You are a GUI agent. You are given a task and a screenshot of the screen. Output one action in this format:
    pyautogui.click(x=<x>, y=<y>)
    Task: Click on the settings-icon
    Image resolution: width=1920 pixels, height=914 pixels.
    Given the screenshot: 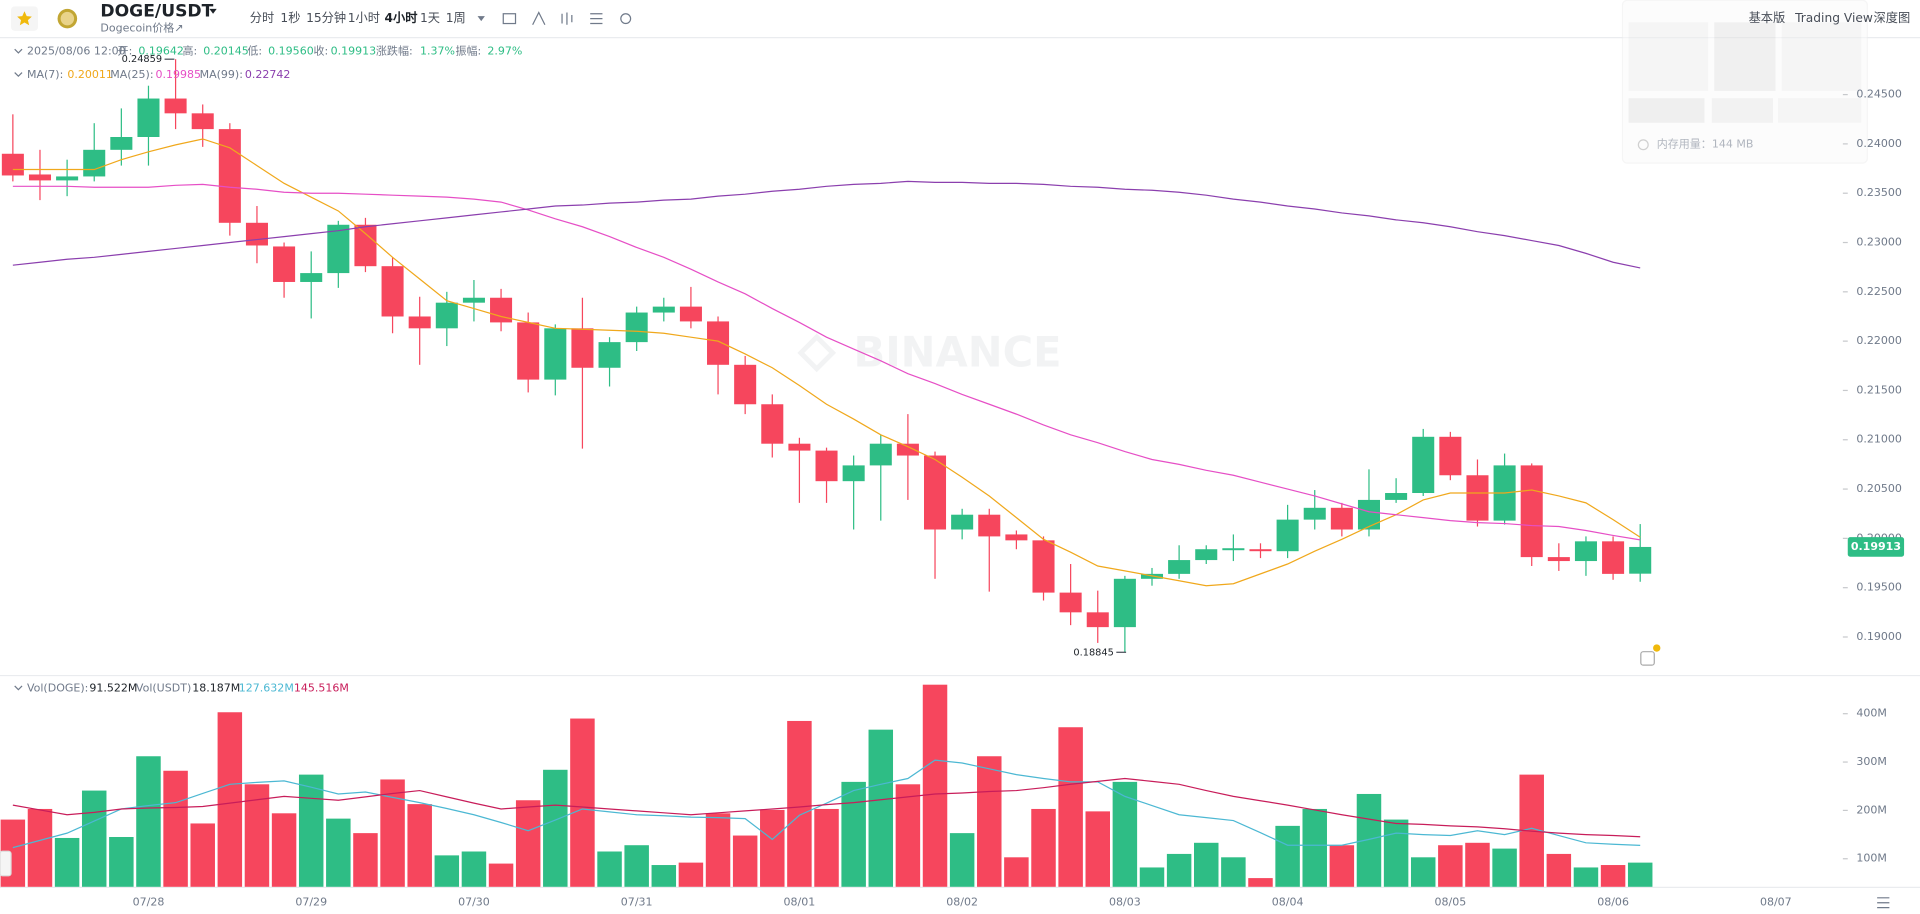 What is the action you would take?
    pyautogui.click(x=626, y=19)
    